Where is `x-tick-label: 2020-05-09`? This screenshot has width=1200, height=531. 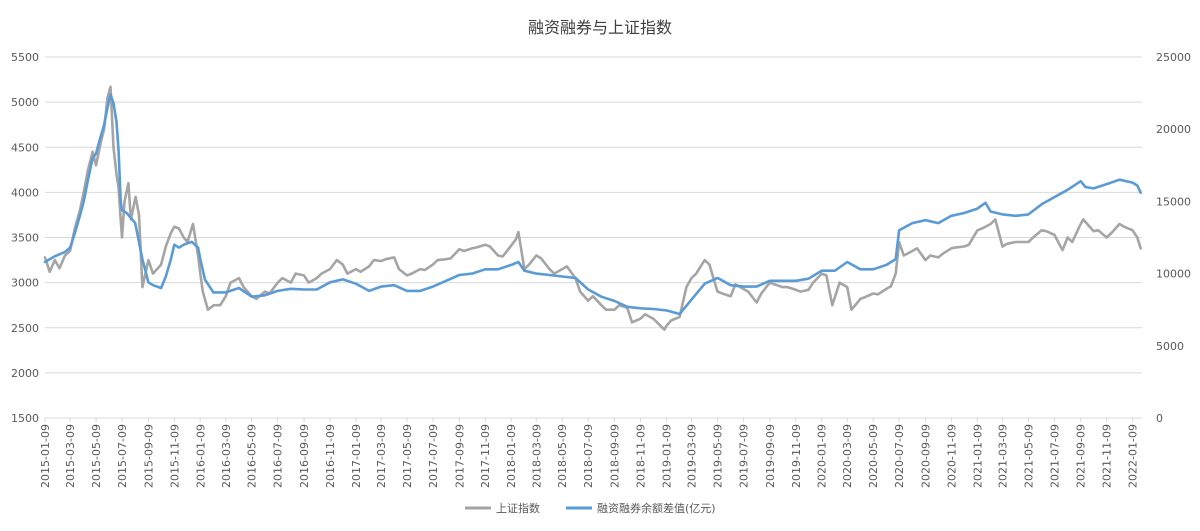
x-tick-label: 2020-05-09 is located at coordinates (873, 456).